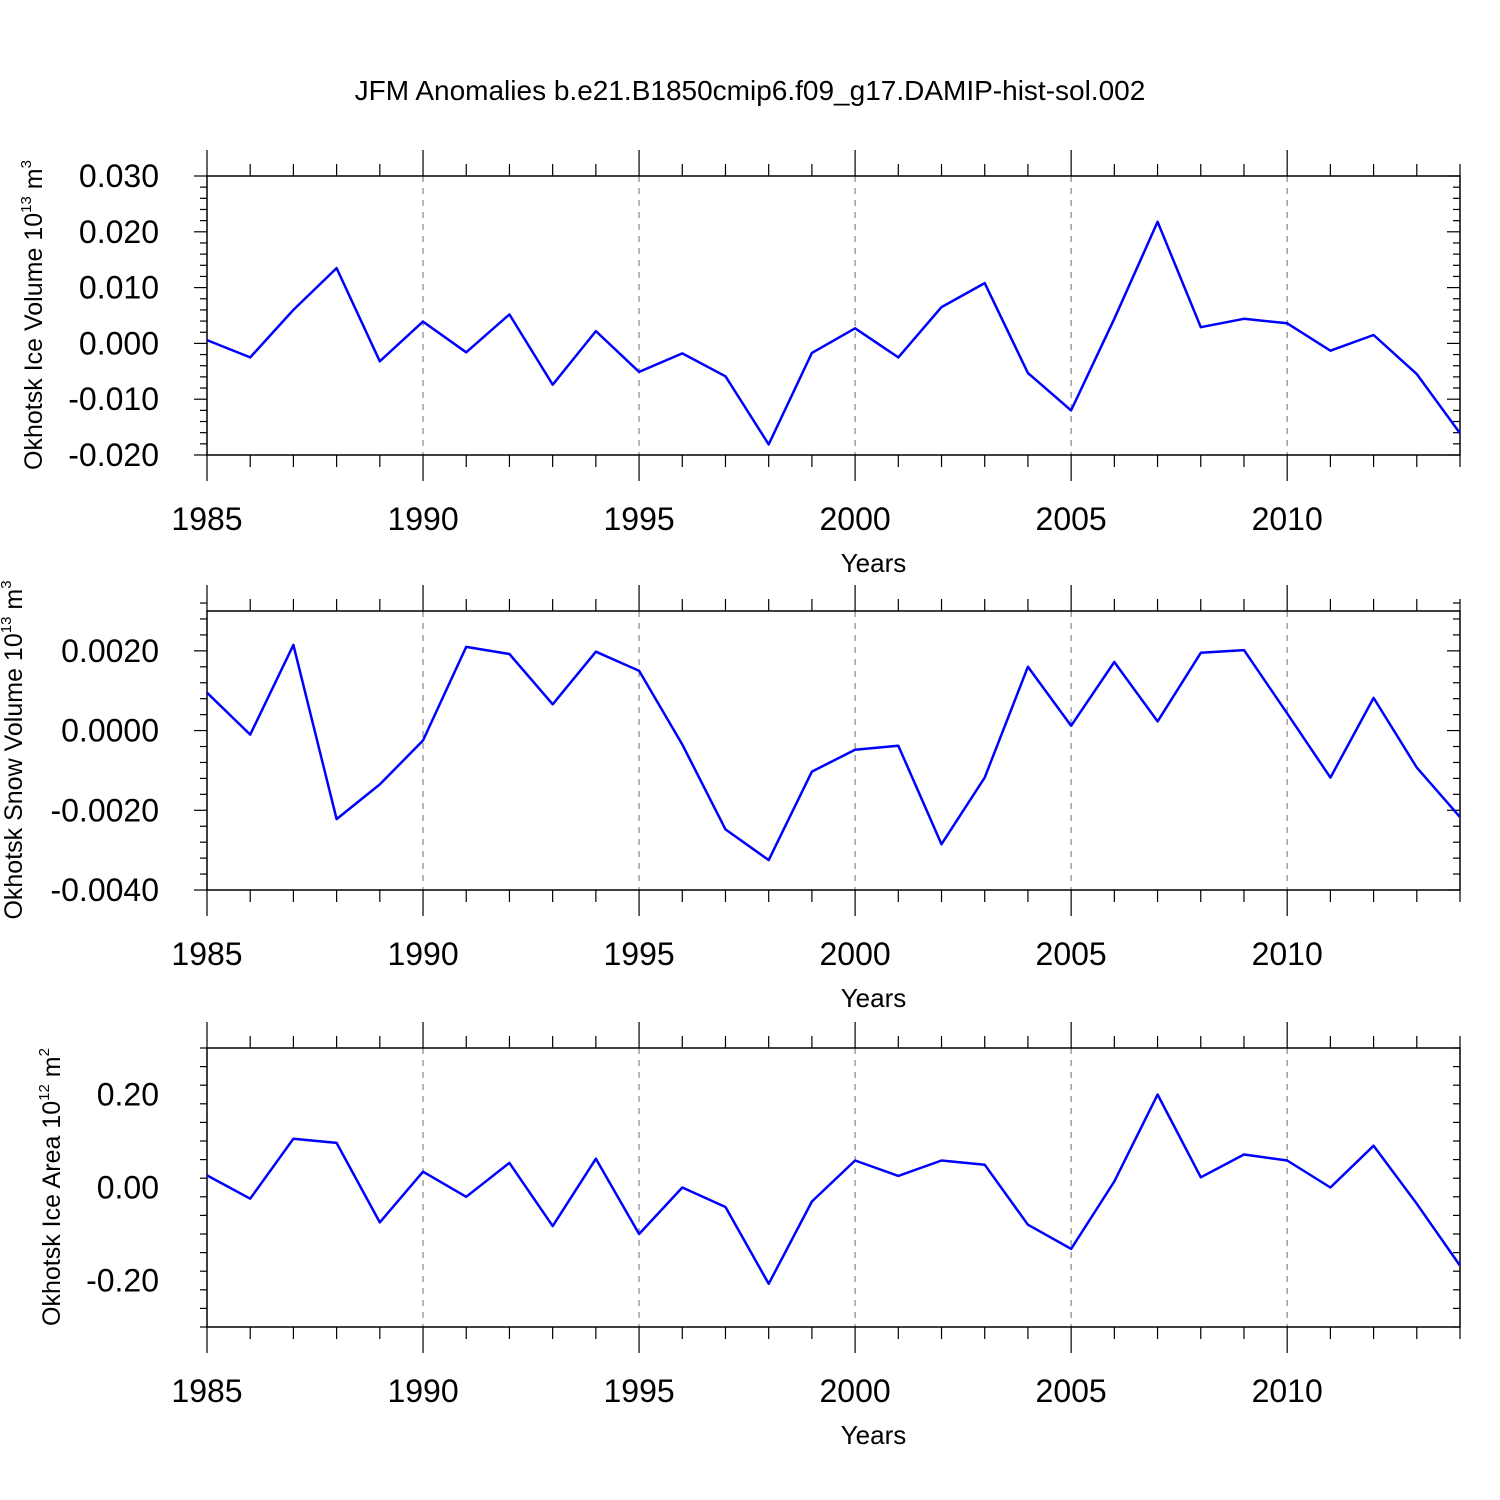 The width and height of the screenshot is (1500, 1500). I want to click on y-tick-label: 0.0020, so click(110, 651).